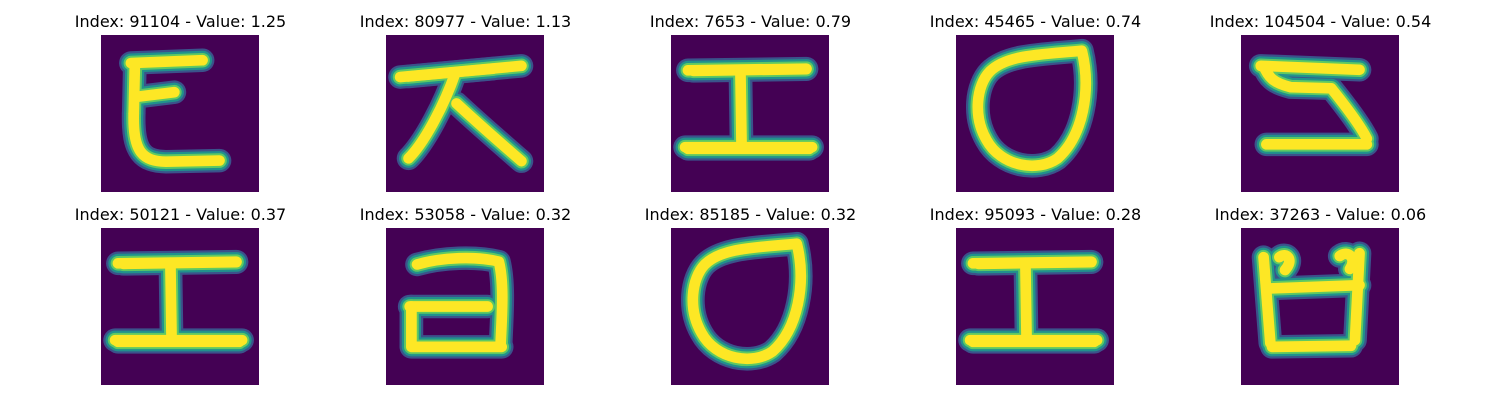 Image resolution: width=1500 pixels, height=400 pixels. Describe the element at coordinates (1320, 21) in the screenshot. I see `panel-title: Index: 104504 - Value: 0.54` at that location.